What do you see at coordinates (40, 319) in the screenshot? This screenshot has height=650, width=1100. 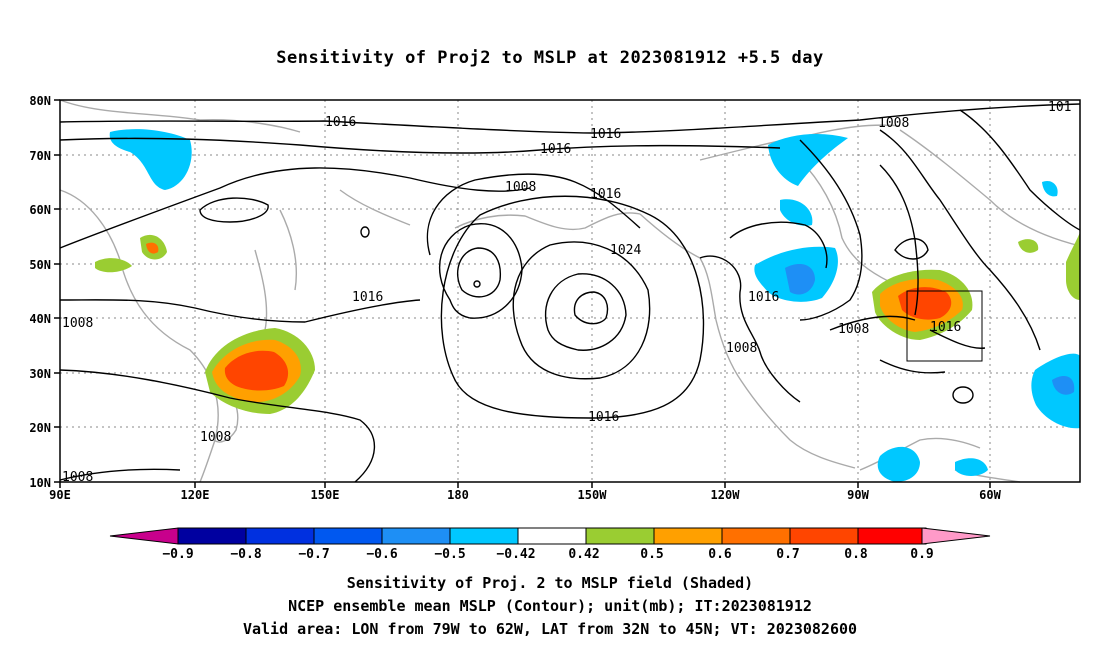 I see `lat-tick-label: 40N` at bounding box center [40, 319].